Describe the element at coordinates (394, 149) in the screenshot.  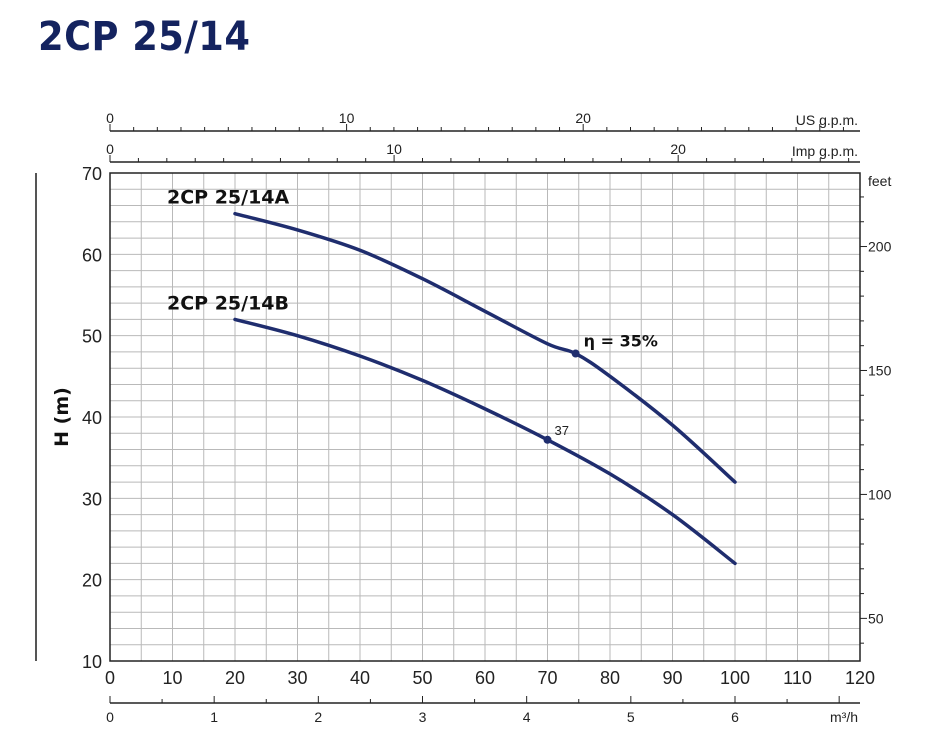
I see `imp-gpm-tick-label: 10` at that location.